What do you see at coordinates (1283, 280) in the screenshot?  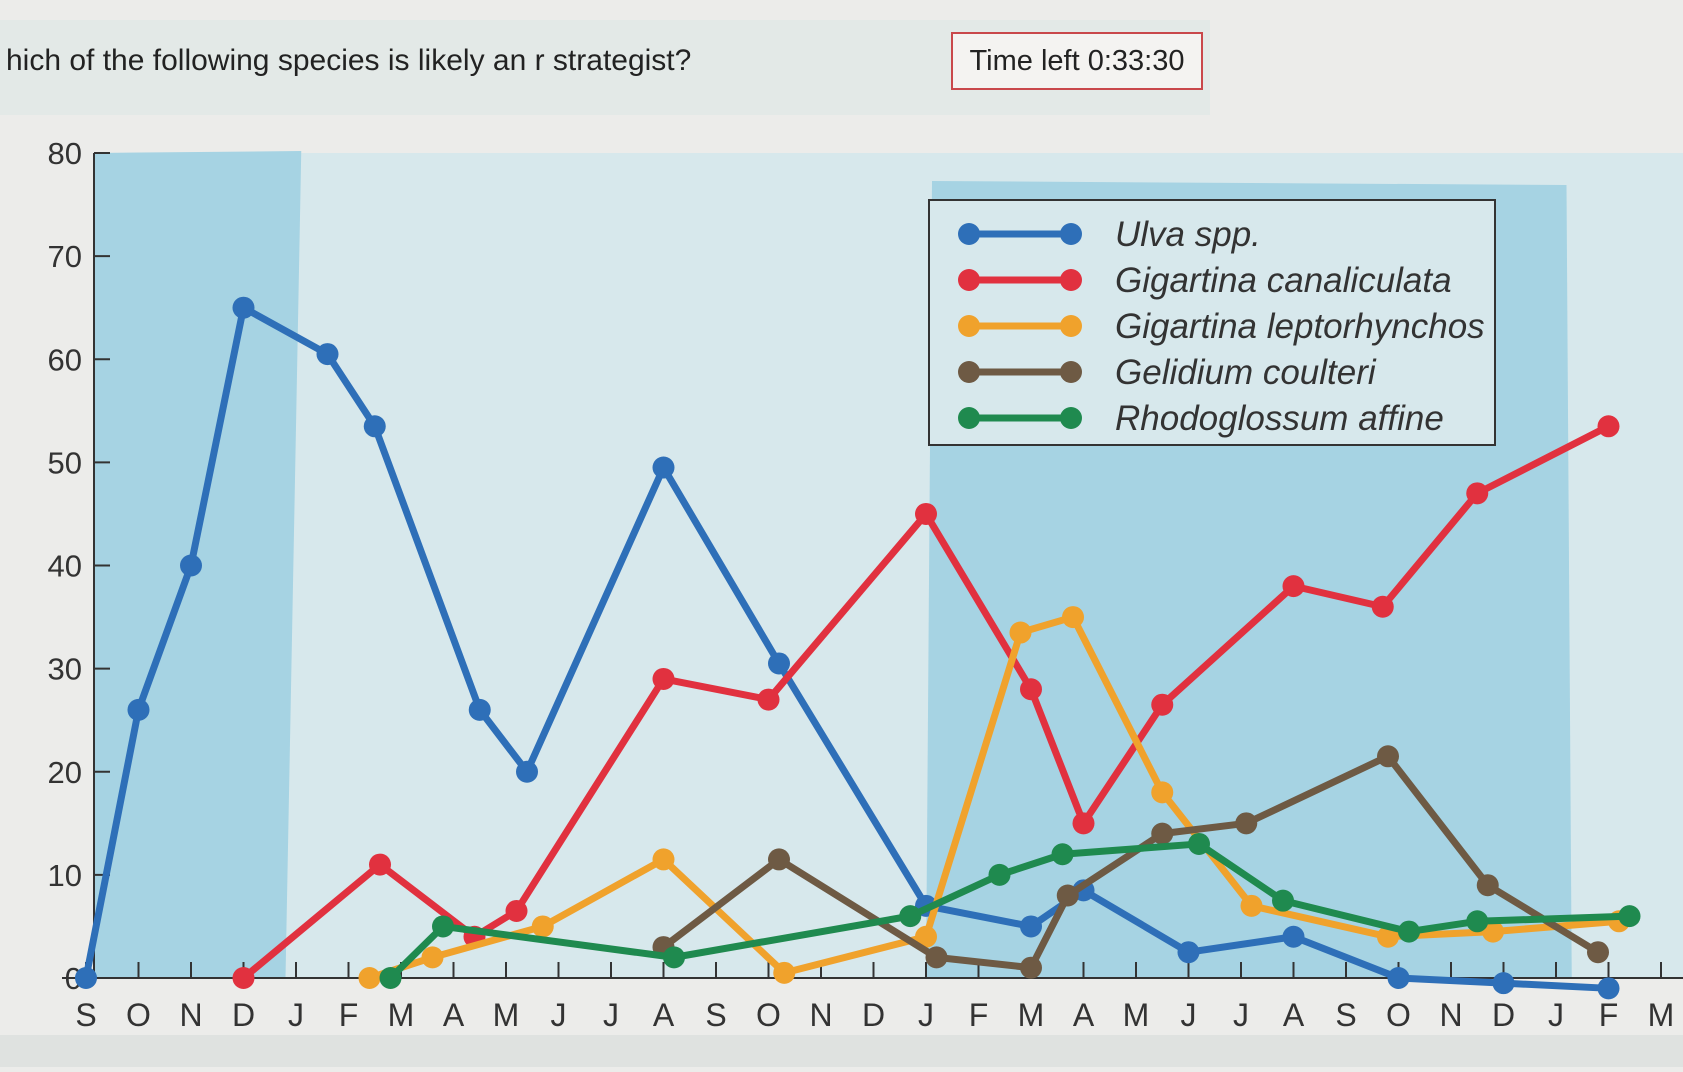 I see `legend-label: Gigartina canaliculata` at bounding box center [1283, 280].